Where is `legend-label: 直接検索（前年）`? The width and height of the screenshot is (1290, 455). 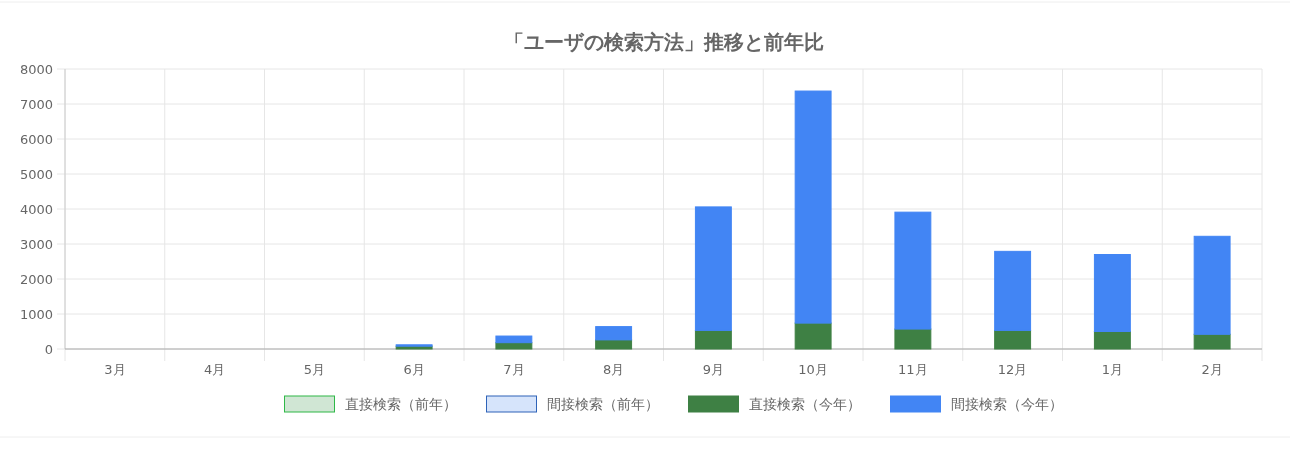 legend-label: 直接検索（前年） is located at coordinates (400, 404).